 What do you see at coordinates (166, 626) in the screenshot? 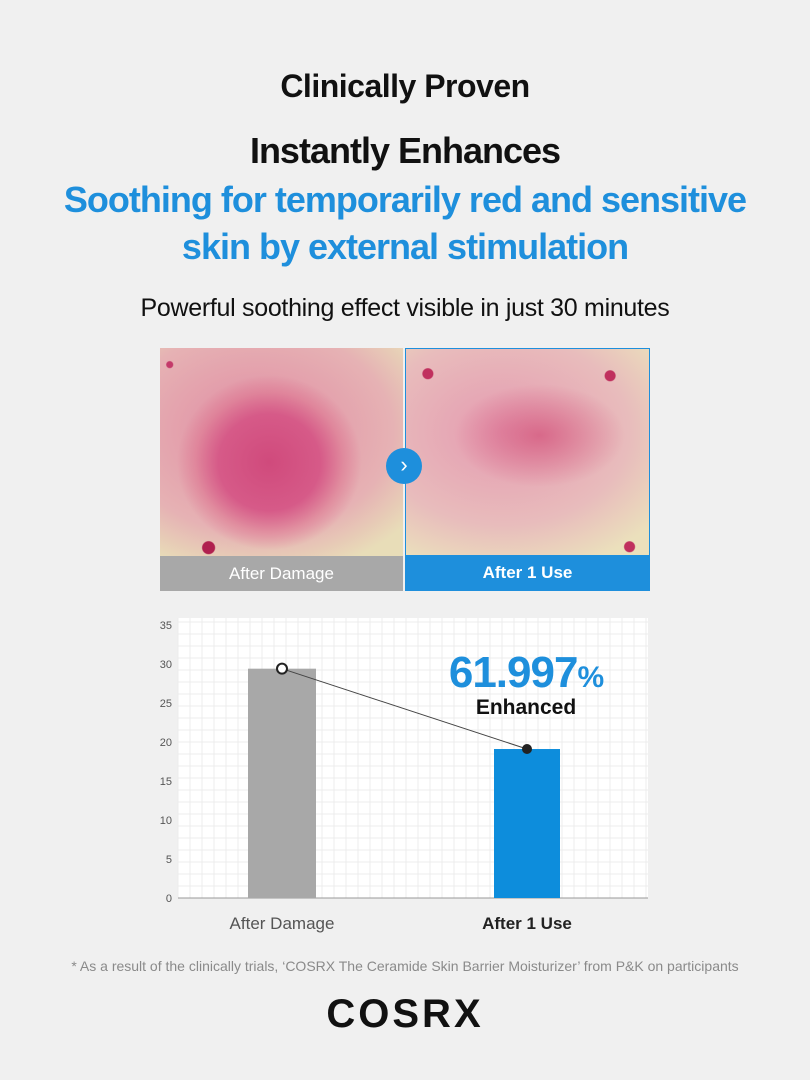
I see `y-tick-label: 35` at bounding box center [166, 626].